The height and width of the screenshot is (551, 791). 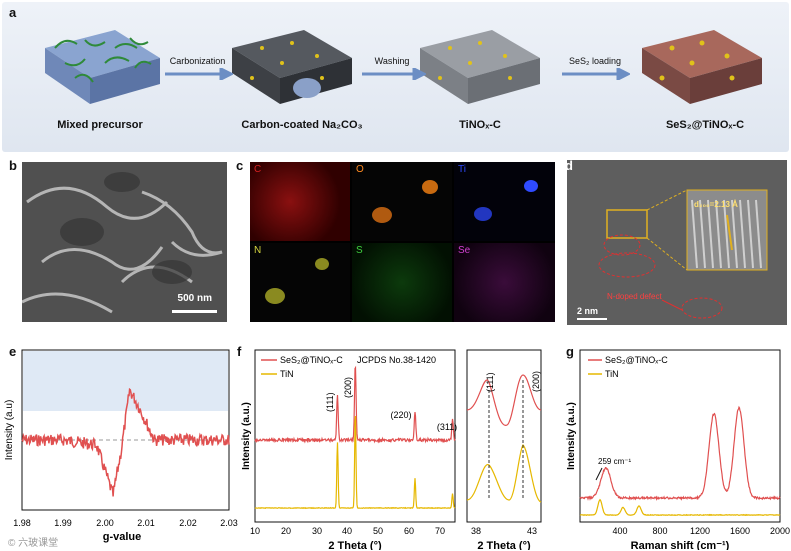 I want to click on arrow-ses2-loading, so click(x=596, y=74).